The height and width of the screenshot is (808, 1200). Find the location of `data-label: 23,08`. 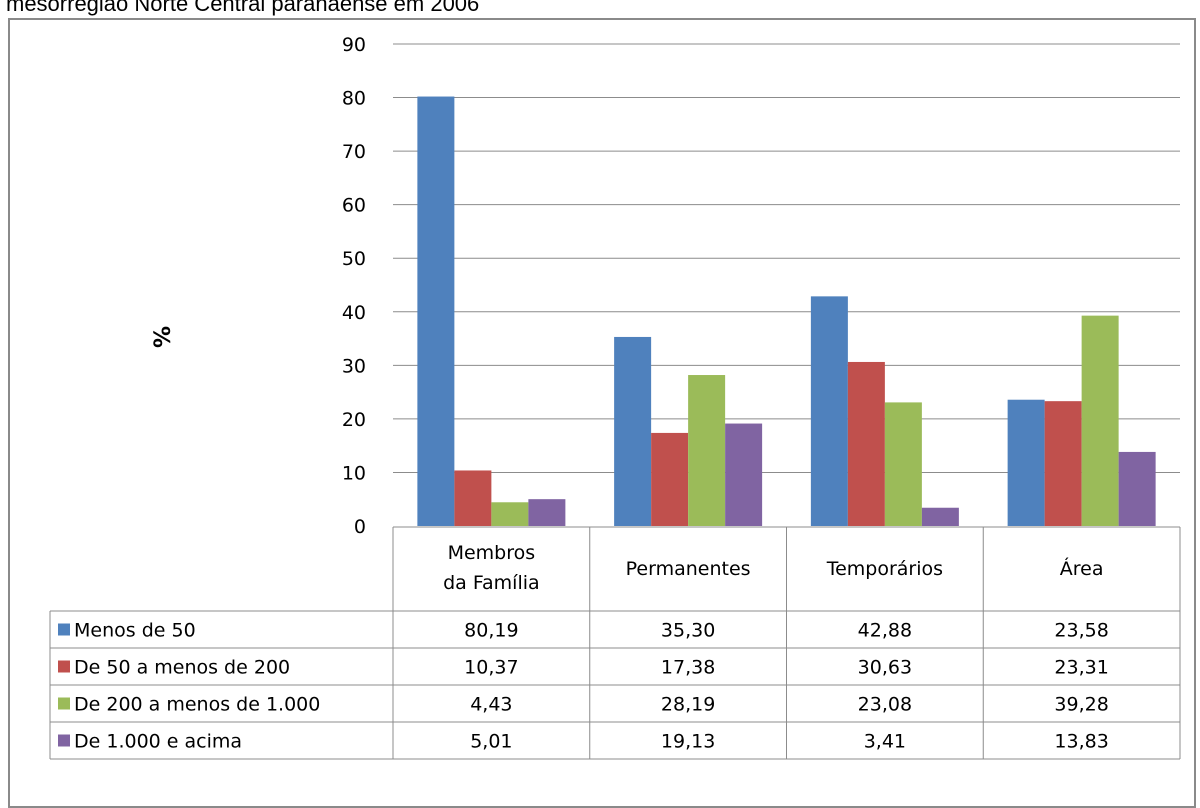

data-label: 23,08 is located at coordinates (885, 705).